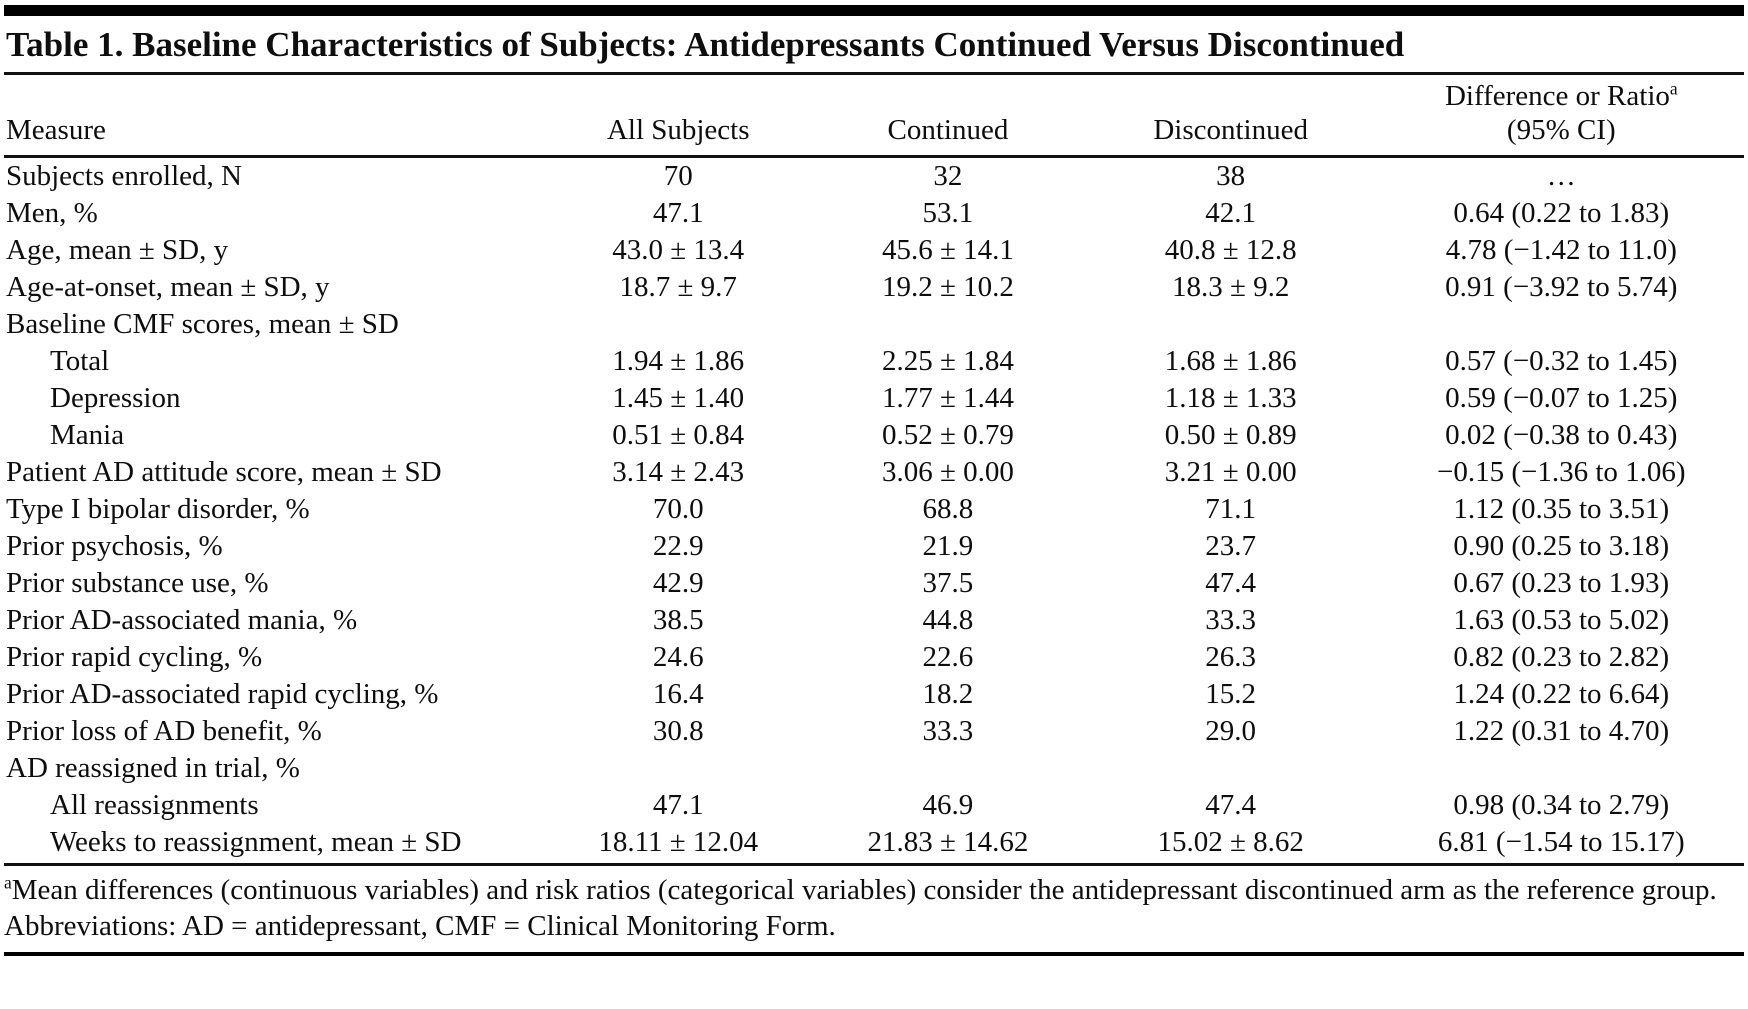  What do you see at coordinates (1561, 213) in the screenshot?
I see `cell-difference: 0.64 (0.22 to 1.83)` at bounding box center [1561, 213].